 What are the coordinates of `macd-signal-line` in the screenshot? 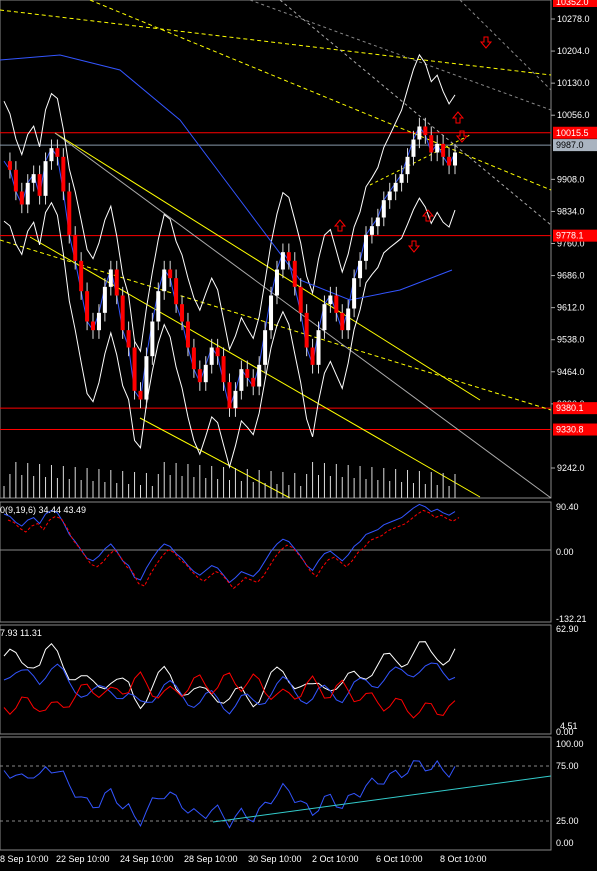 It's located at (233, 549).